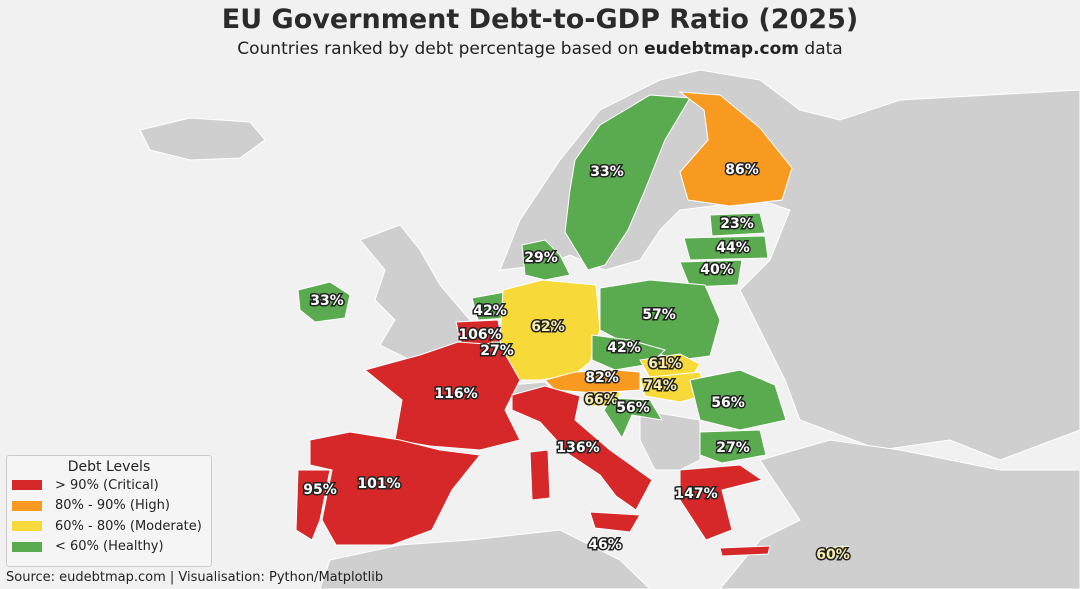 The width and height of the screenshot is (1080, 589). I want to click on debt-label: 147%, so click(695, 494).